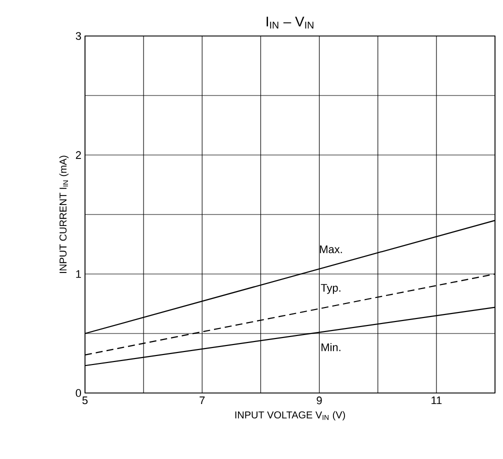  Describe the element at coordinates (330, 289) in the screenshot. I see `series-label: Typ.` at that location.